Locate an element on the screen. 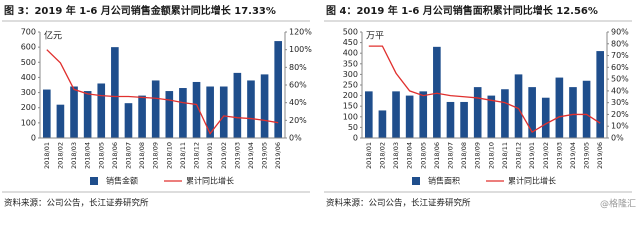  x-tick-label: 2018/07 is located at coordinates (128, 155).